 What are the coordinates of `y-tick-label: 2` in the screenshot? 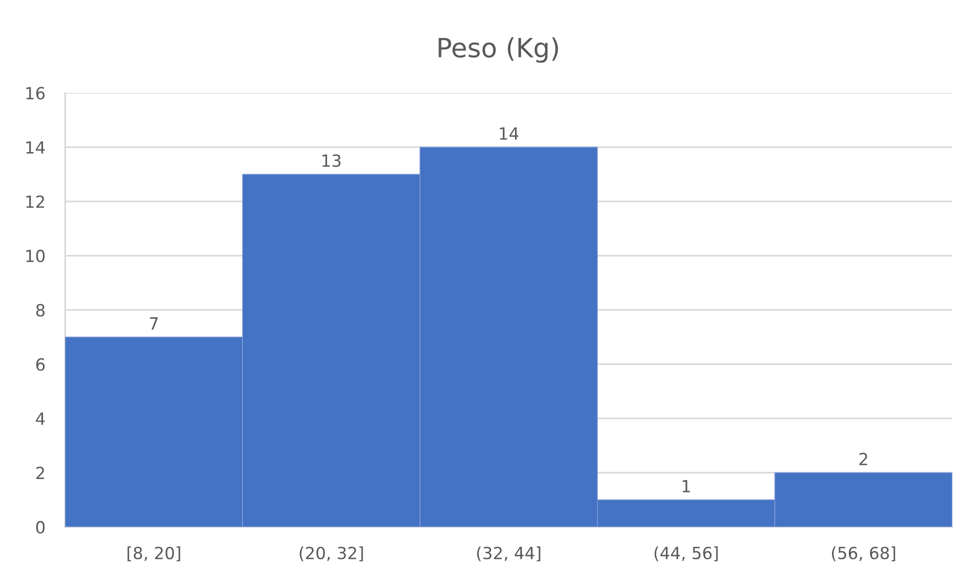 It's located at (40, 473).